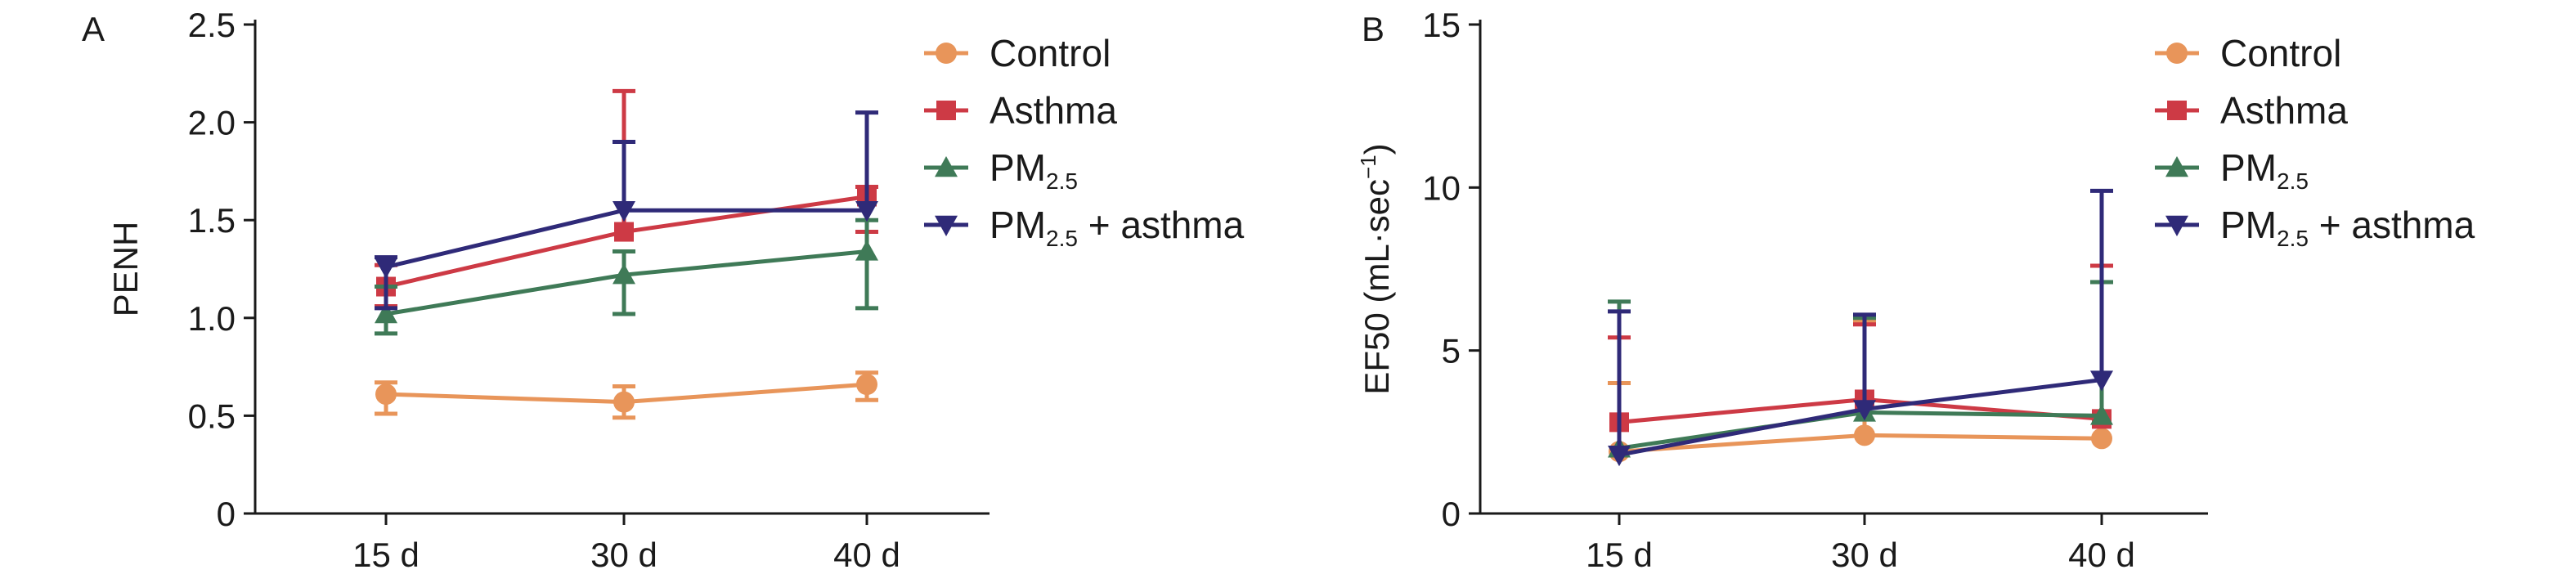  What do you see at coordinates (1373, 29) in the screenshot?
I see `panel-letter: B` at bounding box center [1373, 29].